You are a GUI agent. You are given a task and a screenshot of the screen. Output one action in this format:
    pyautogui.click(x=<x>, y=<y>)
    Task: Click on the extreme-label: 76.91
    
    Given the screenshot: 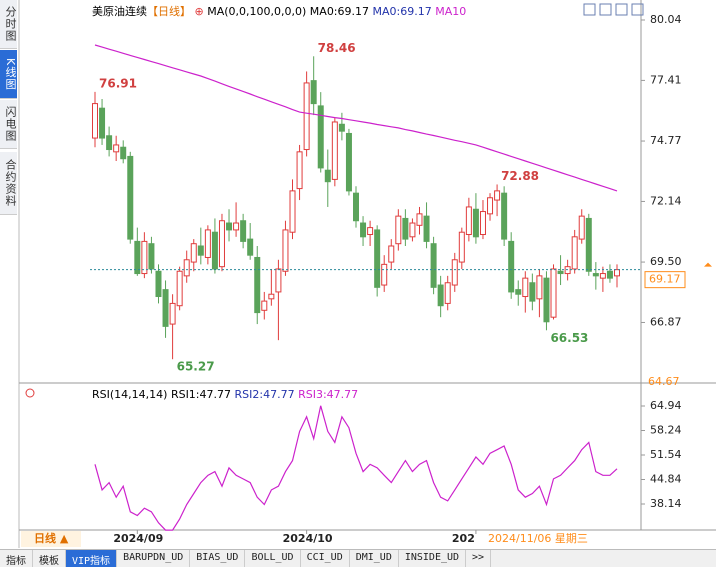 What is the action you would take?
    pyautogui.click(x=118, y=83)
    